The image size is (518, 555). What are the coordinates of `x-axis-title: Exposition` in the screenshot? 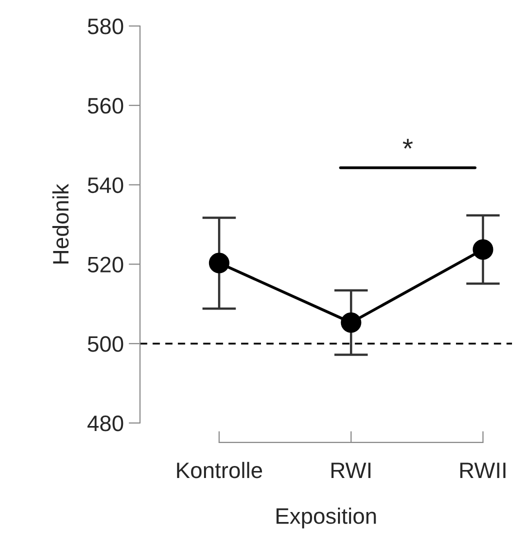 It's located at (326, 518).